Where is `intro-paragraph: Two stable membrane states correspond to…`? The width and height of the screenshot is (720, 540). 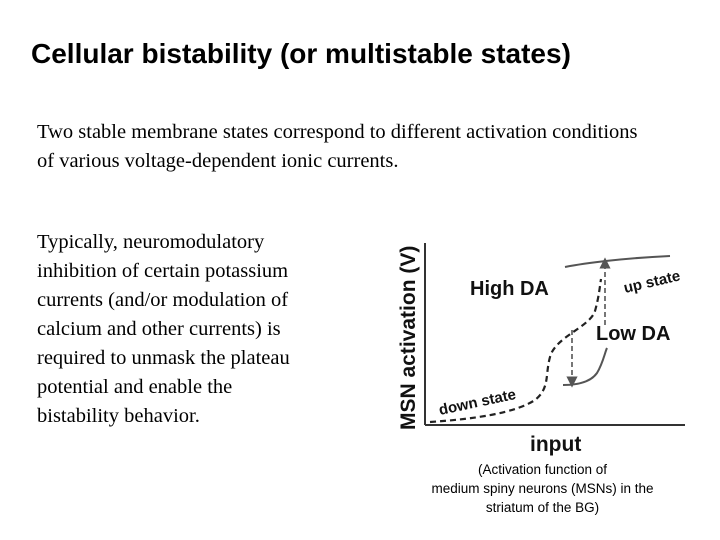 intro-paragraph: Two stable membrane states correspond to… is located at coordinates (337, 146).